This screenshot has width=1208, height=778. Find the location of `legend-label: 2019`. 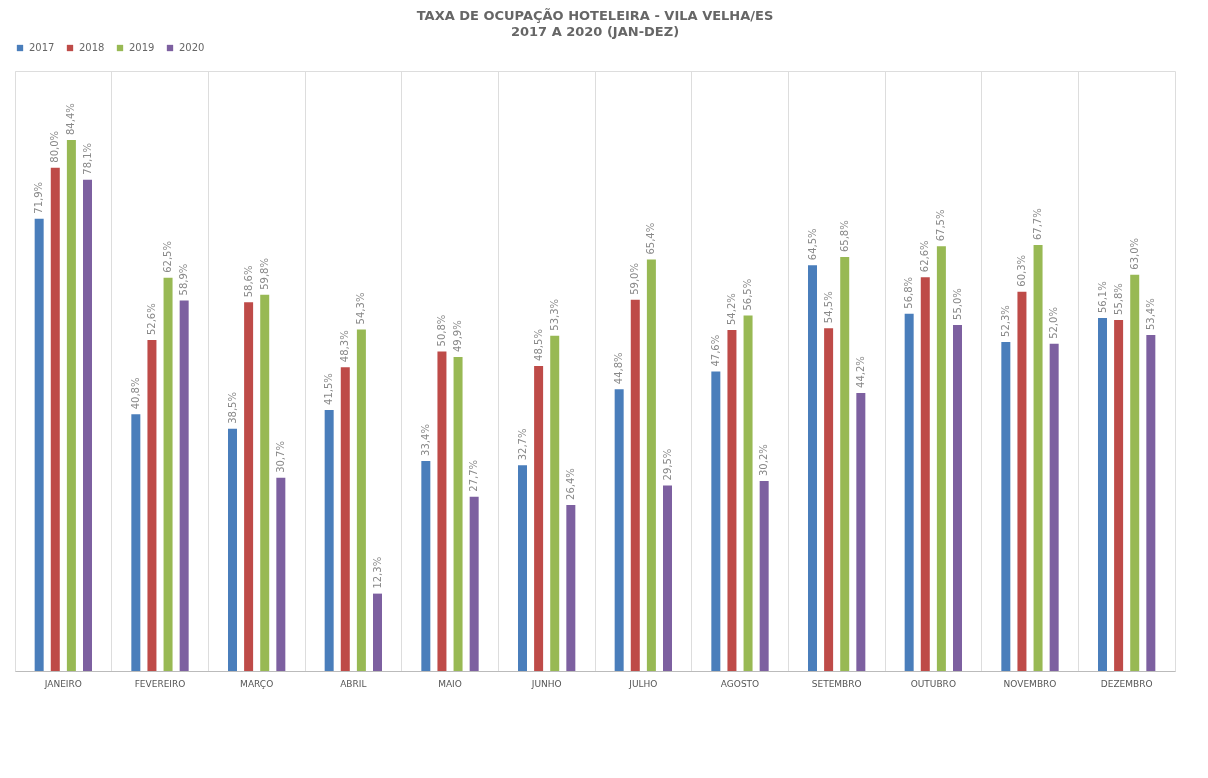

legend-label: 2019 is located at coordinates (142, 47).